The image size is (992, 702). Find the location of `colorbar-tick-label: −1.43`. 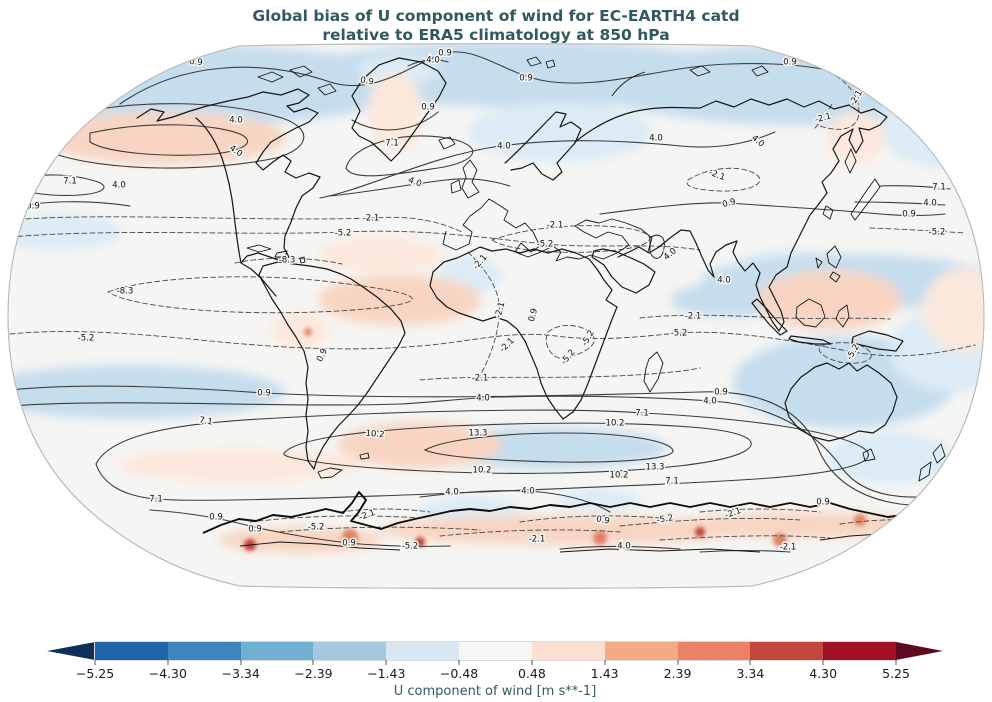

colorbar-tick-label: −1.43 is located at coordinates (386, 673).